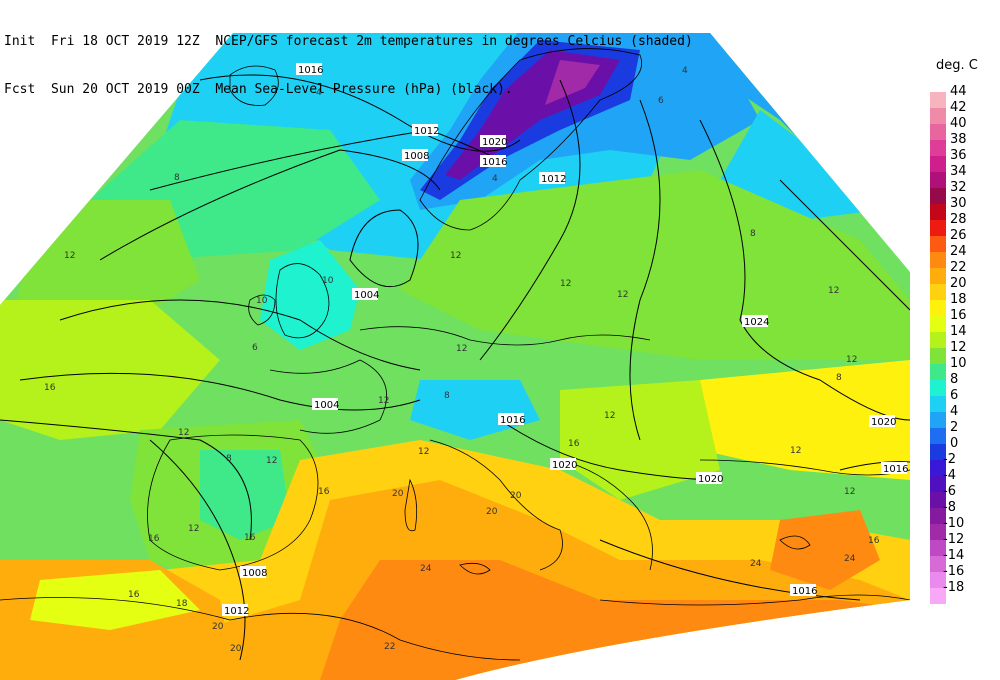  Describe the element at coordinates (963, 400) in the screenshot. I see `legend-item: 6` at that location.